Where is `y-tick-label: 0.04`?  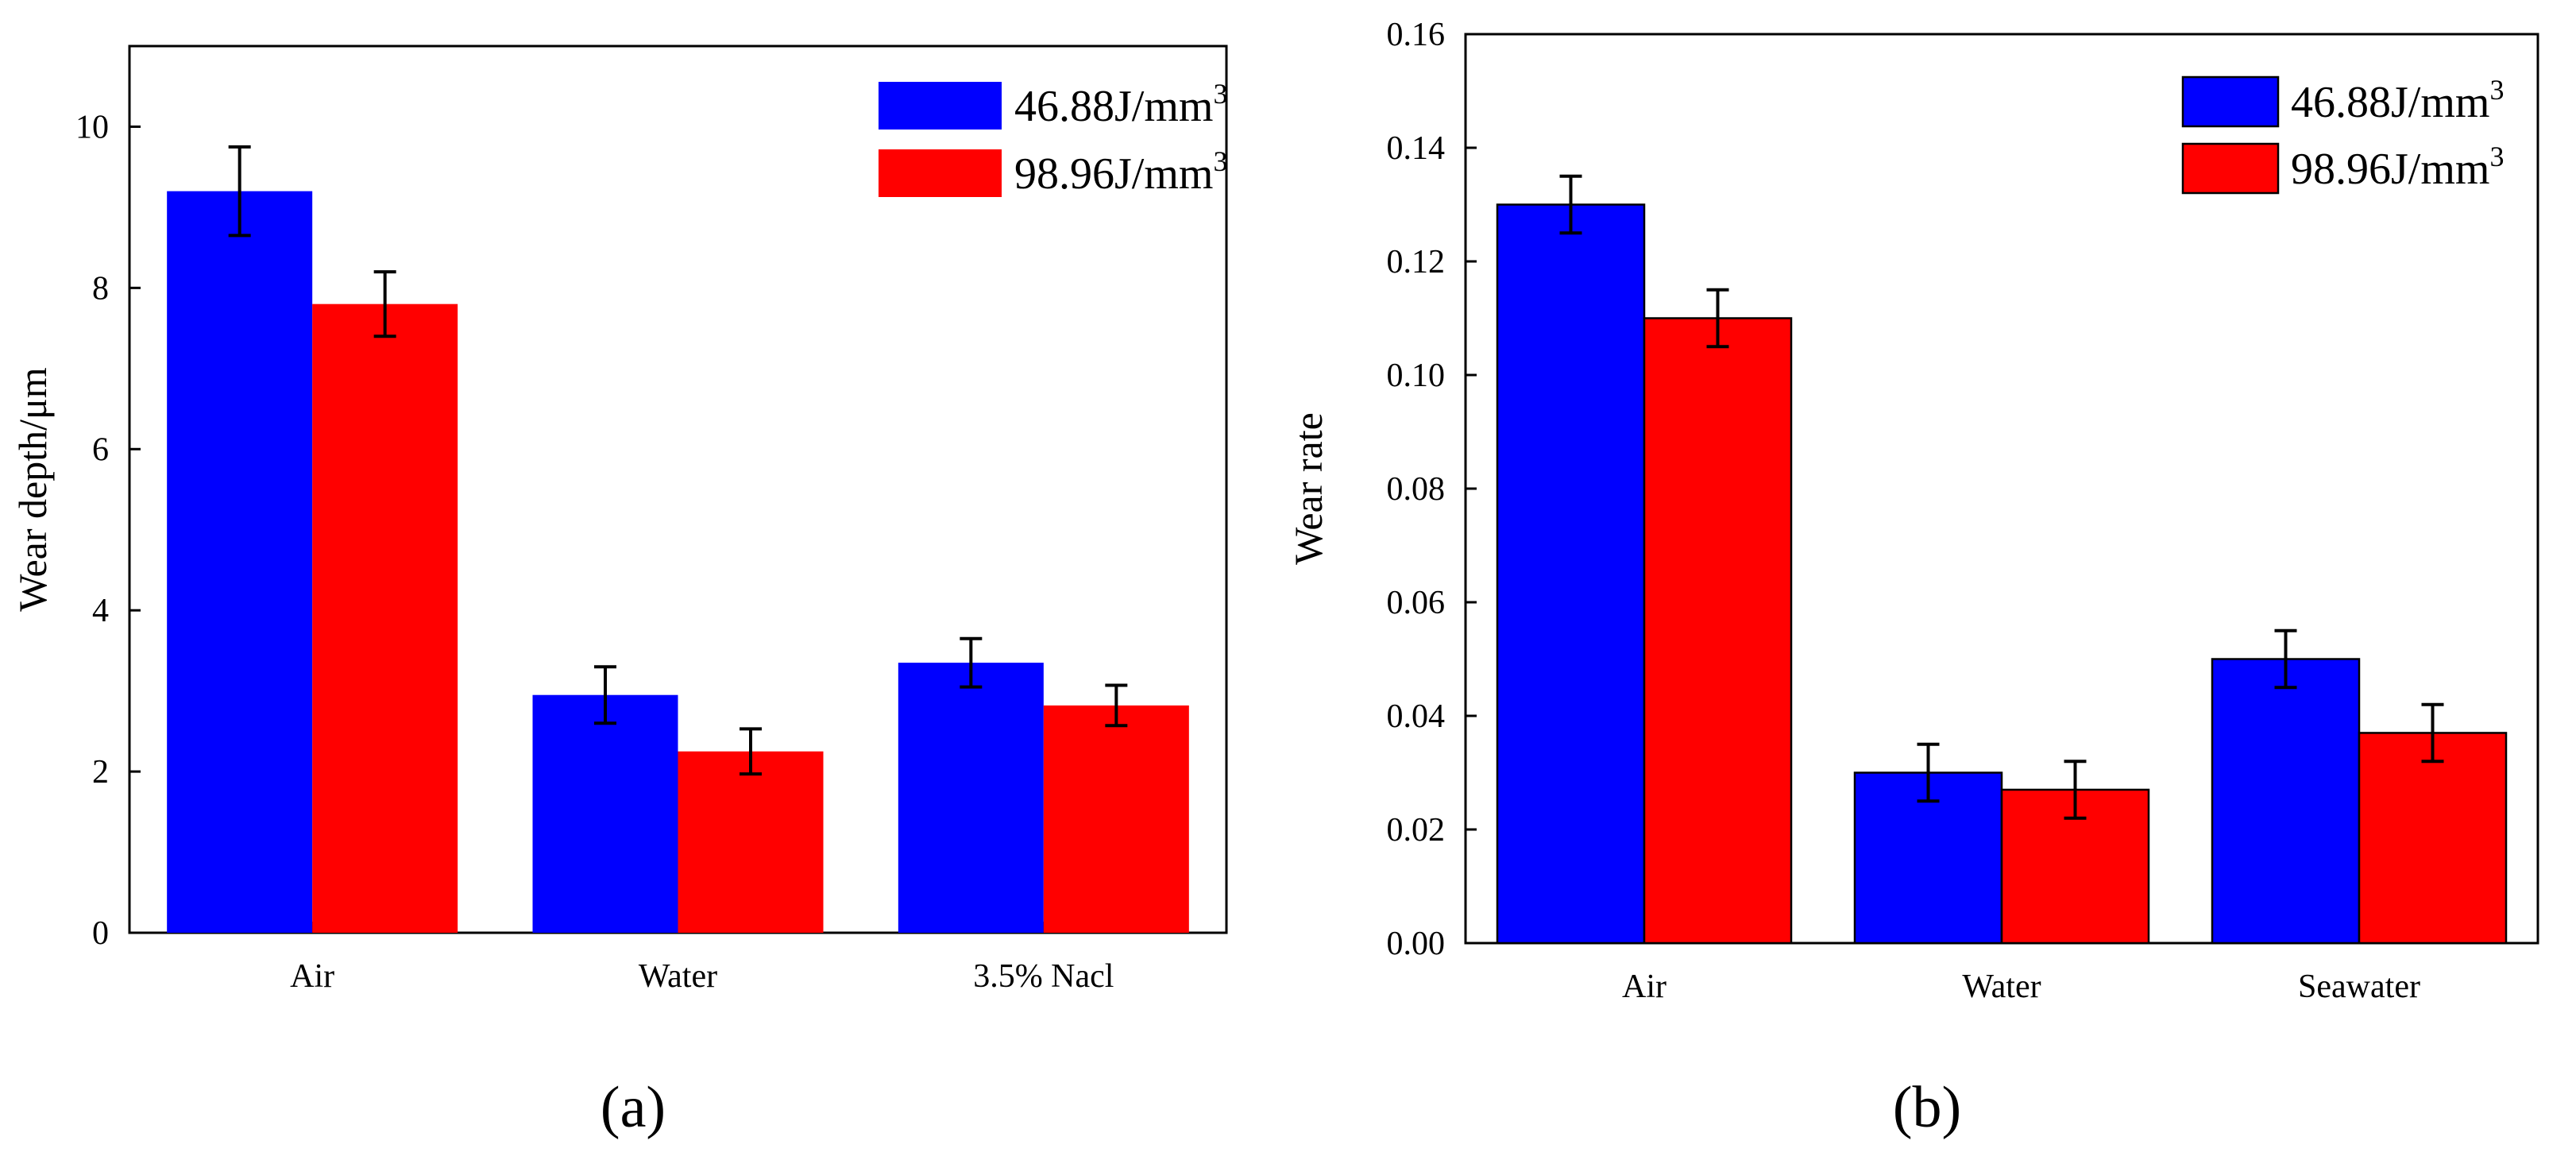
y-tick-label: 0.04 is located at coordinates (1416, 716).